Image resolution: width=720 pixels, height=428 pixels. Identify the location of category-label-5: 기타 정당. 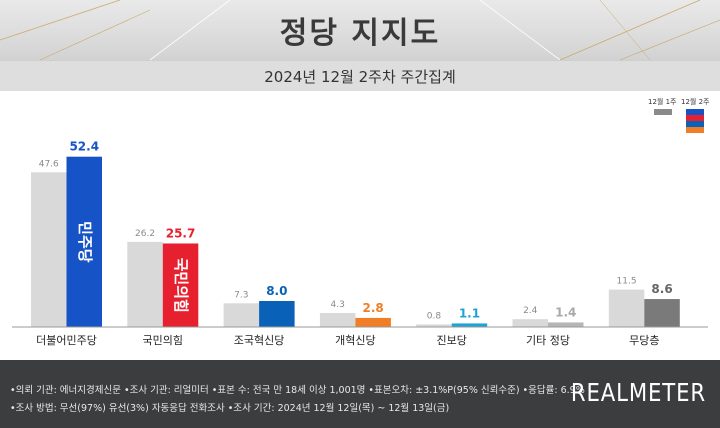
(548, 340).